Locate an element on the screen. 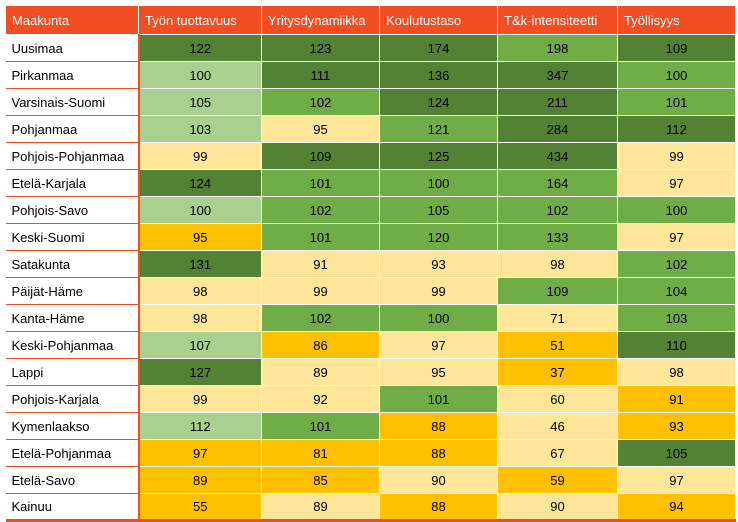  table-row: Varsinais-Suomi 105 102 124 211 101 is located at coordinates (370, 102).